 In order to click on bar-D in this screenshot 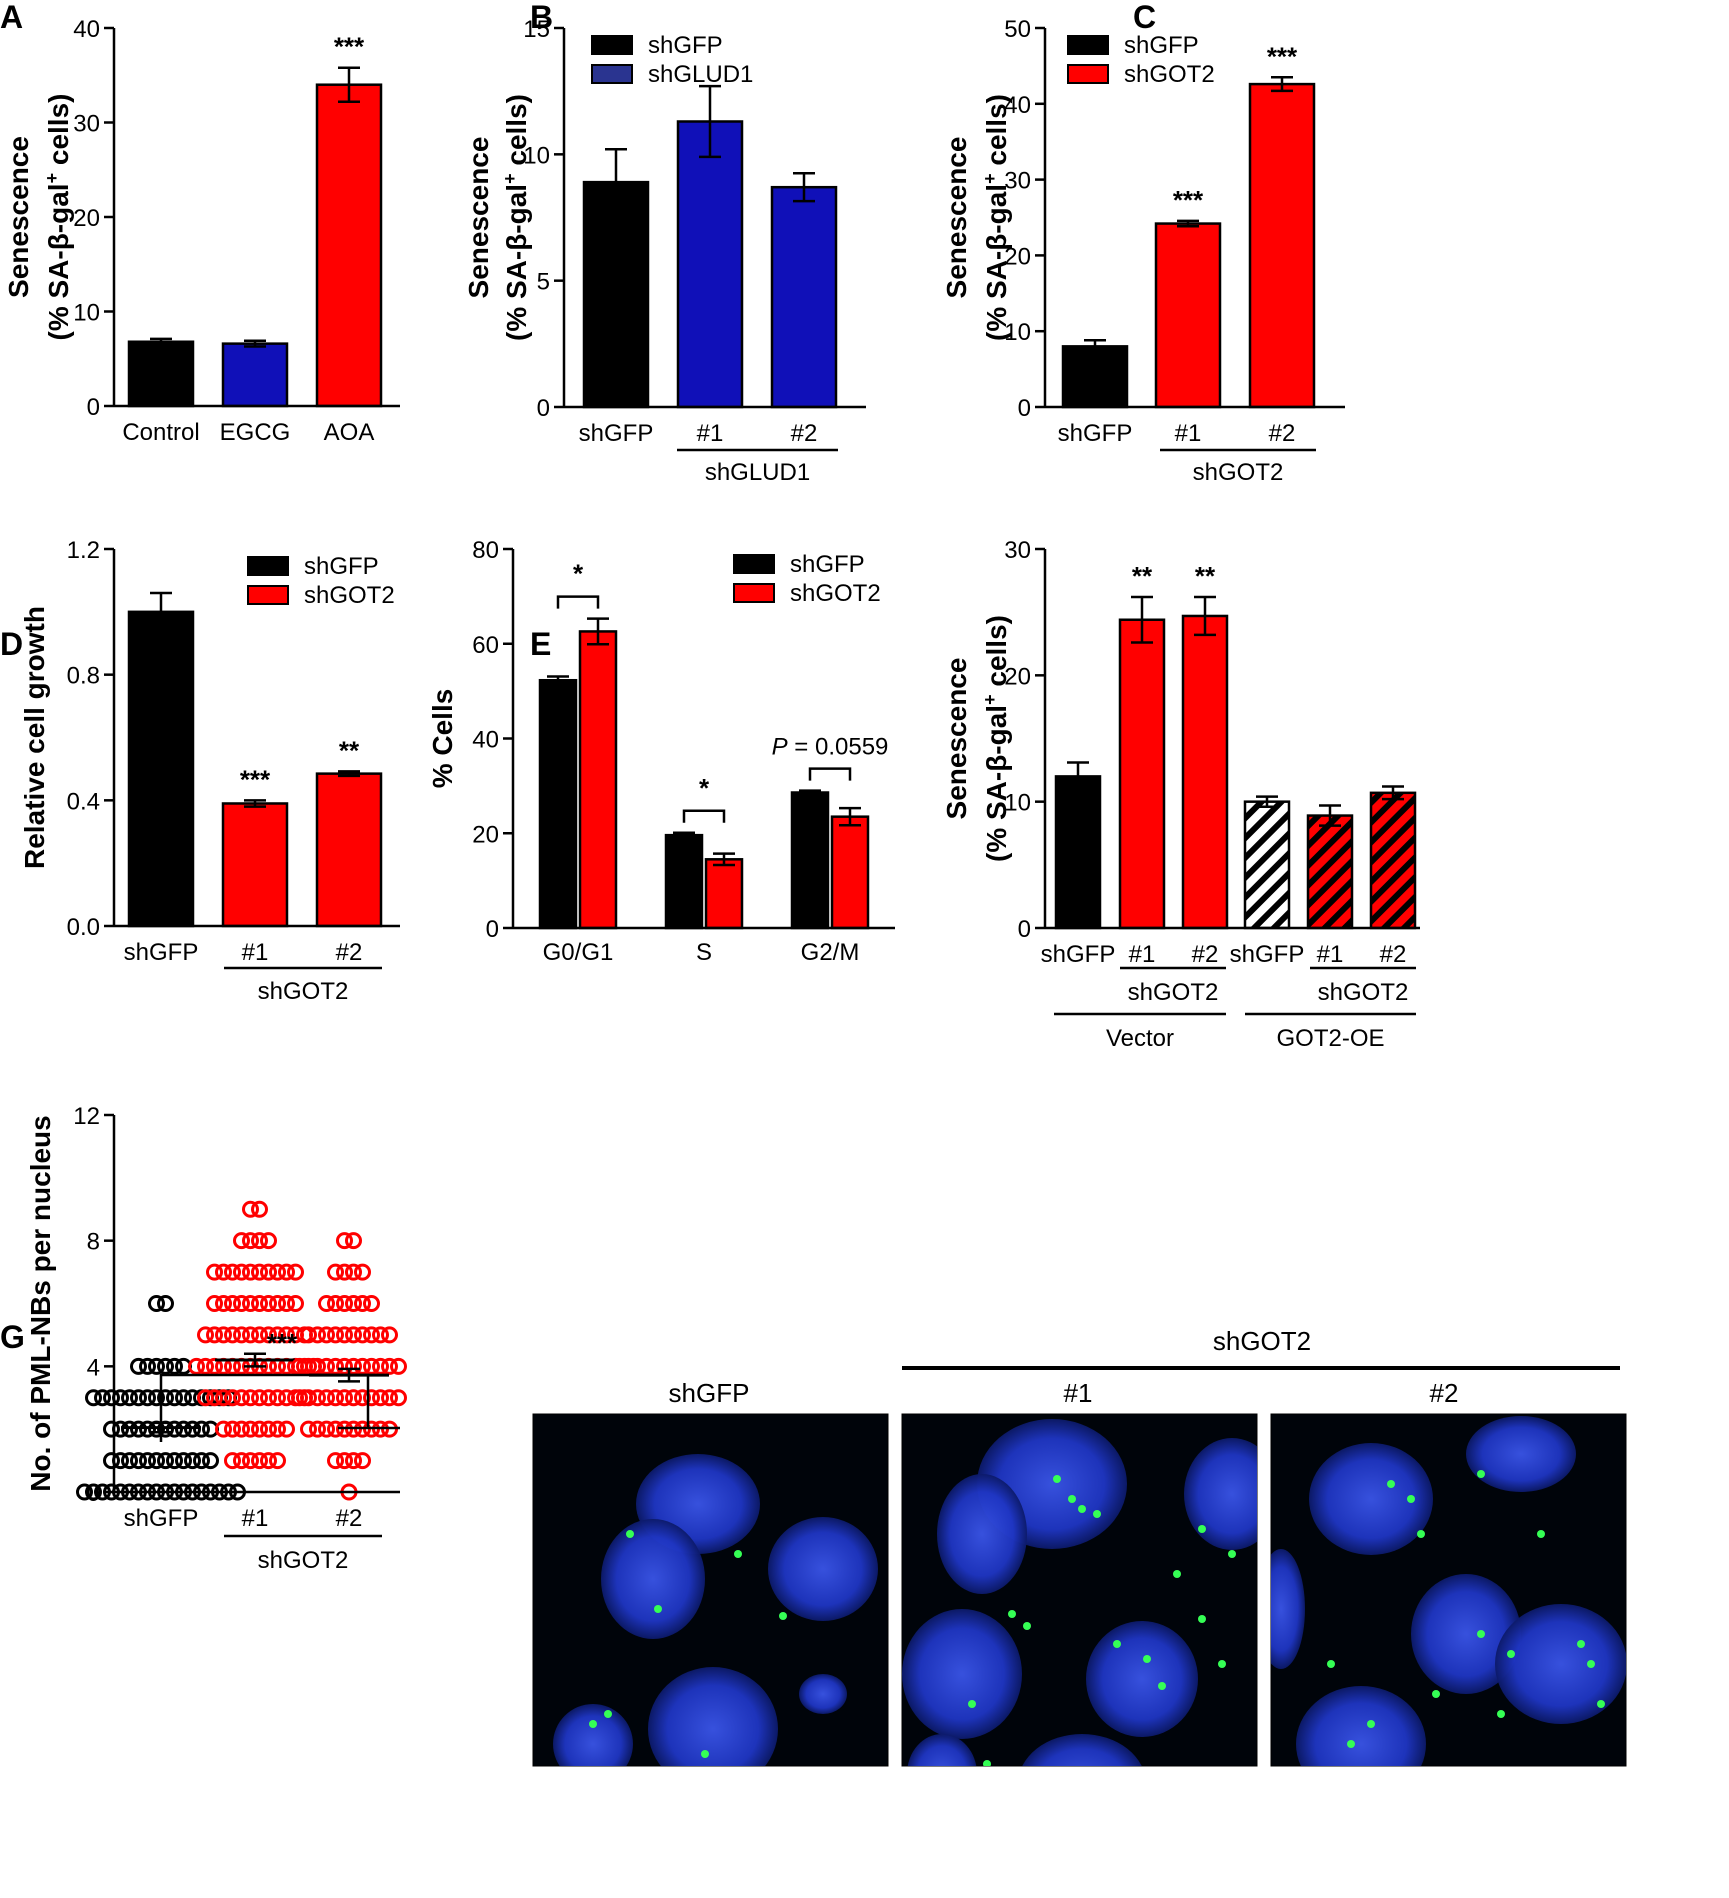, I will do `click(255, 865)`.